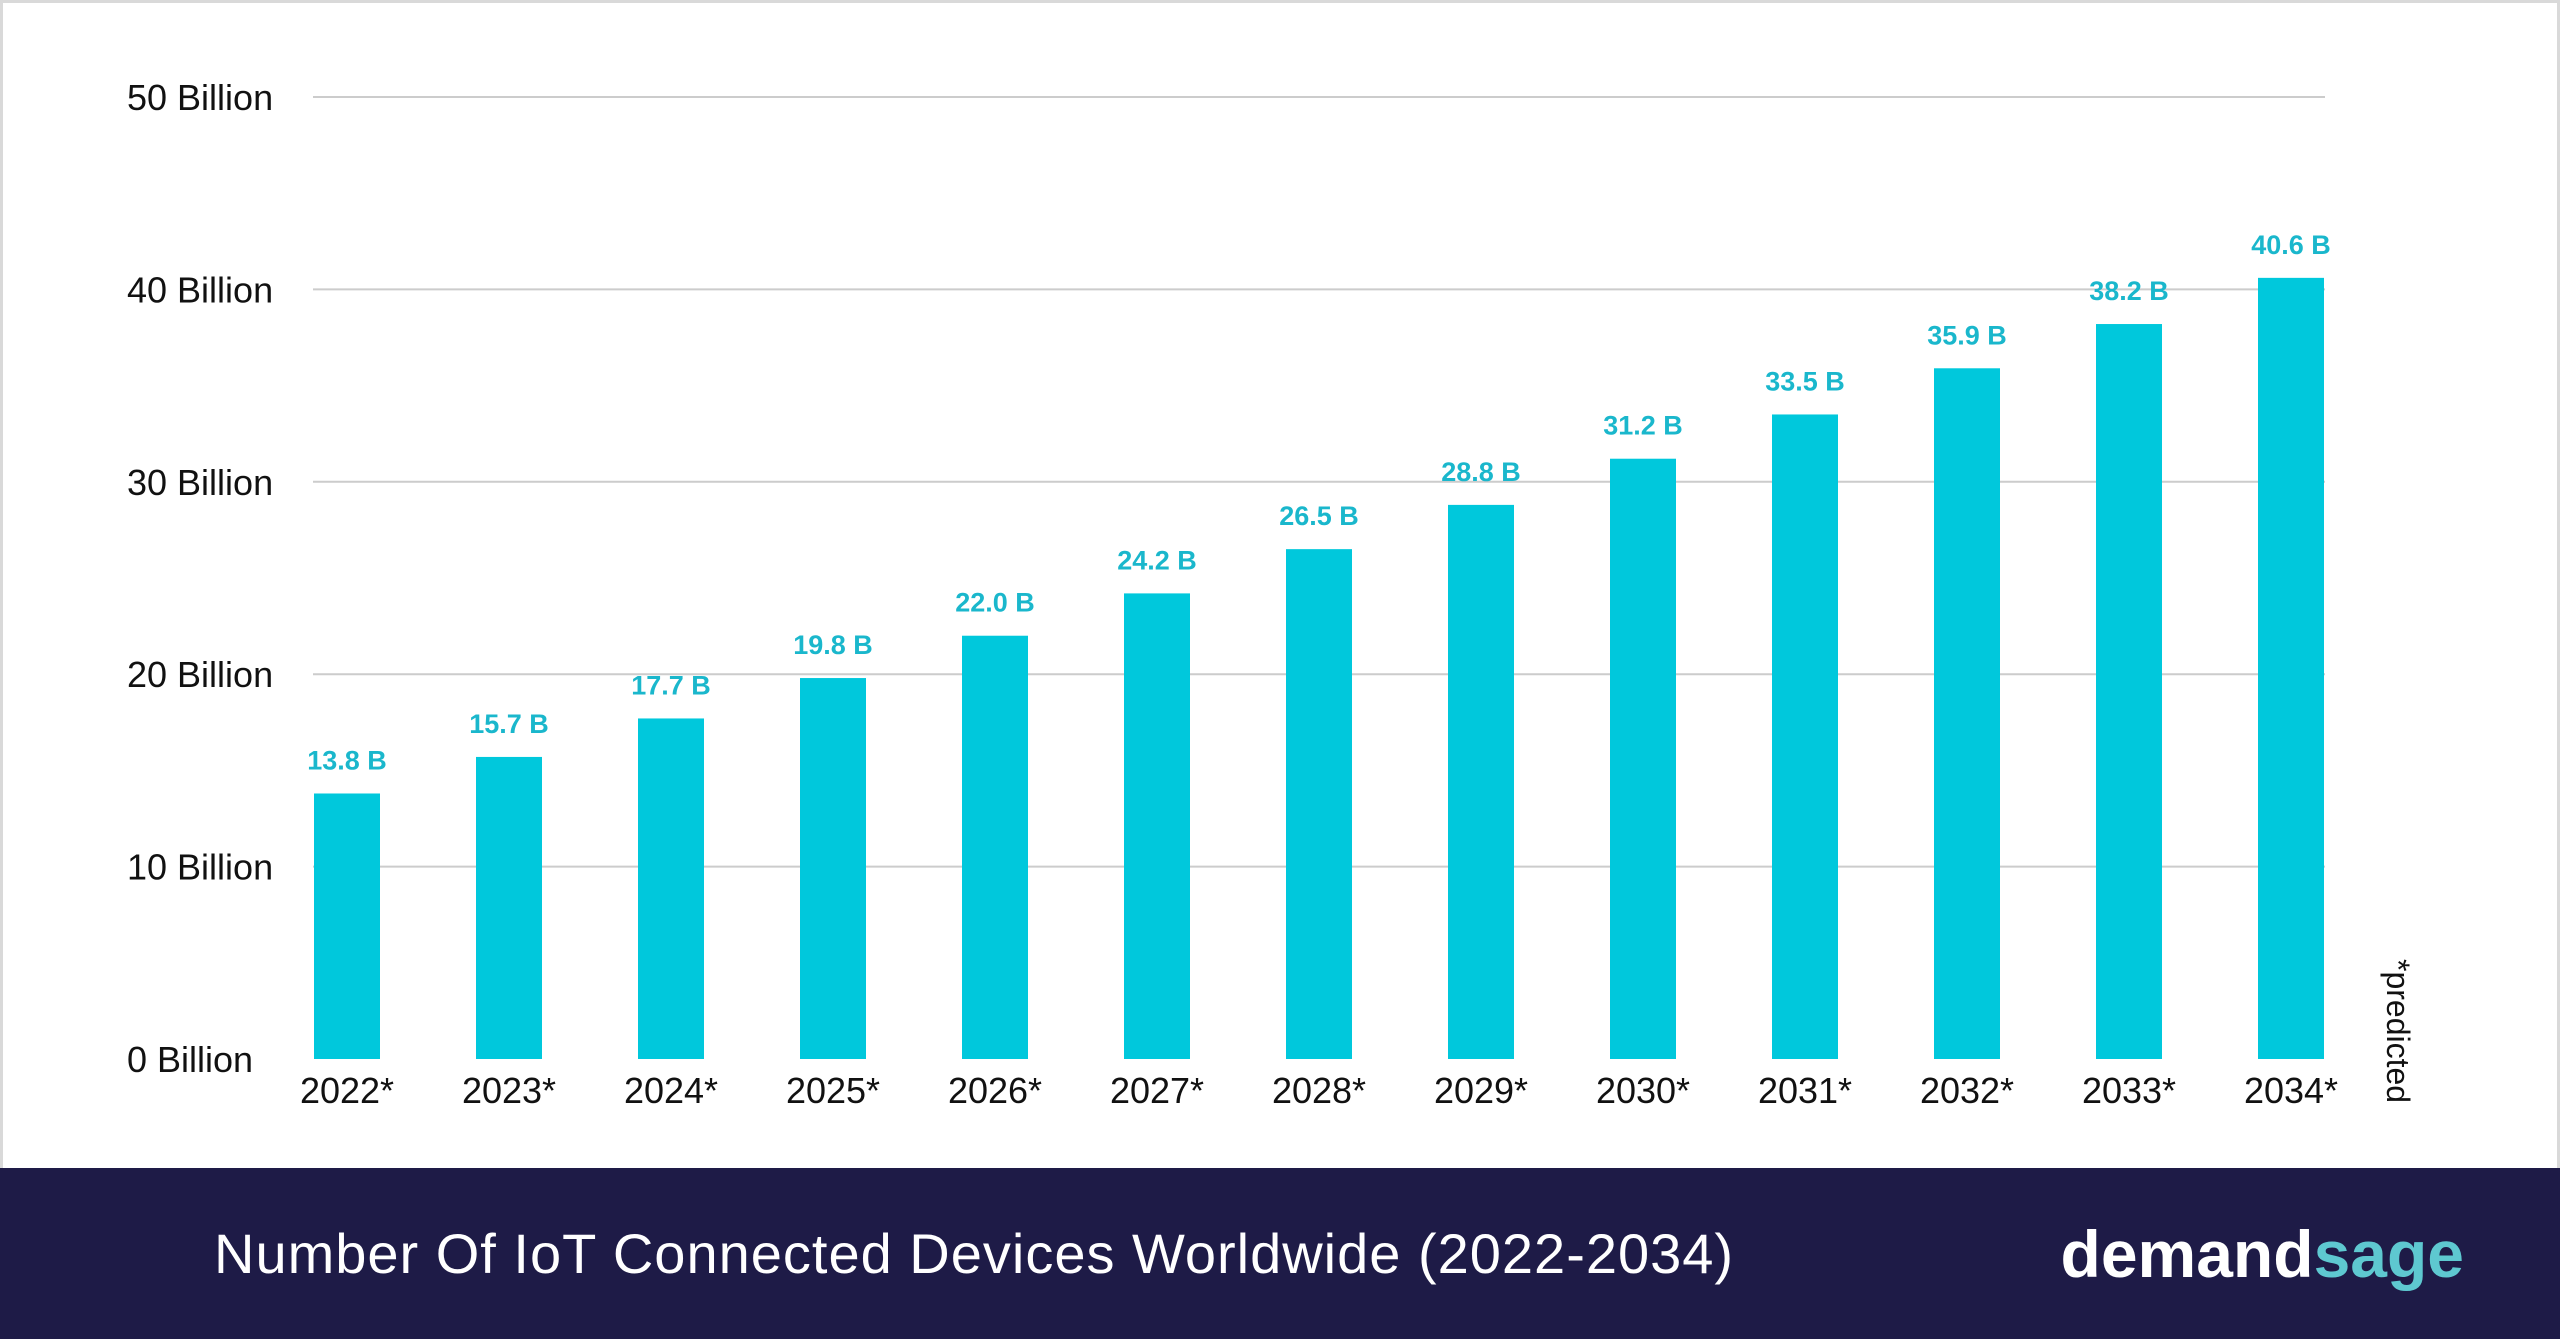 This screenshot has height=1339, width=2560. Describe the element at coordinates (2129, 1090) in the screenshot. I see `x-tick-label: 2033*` at that location.